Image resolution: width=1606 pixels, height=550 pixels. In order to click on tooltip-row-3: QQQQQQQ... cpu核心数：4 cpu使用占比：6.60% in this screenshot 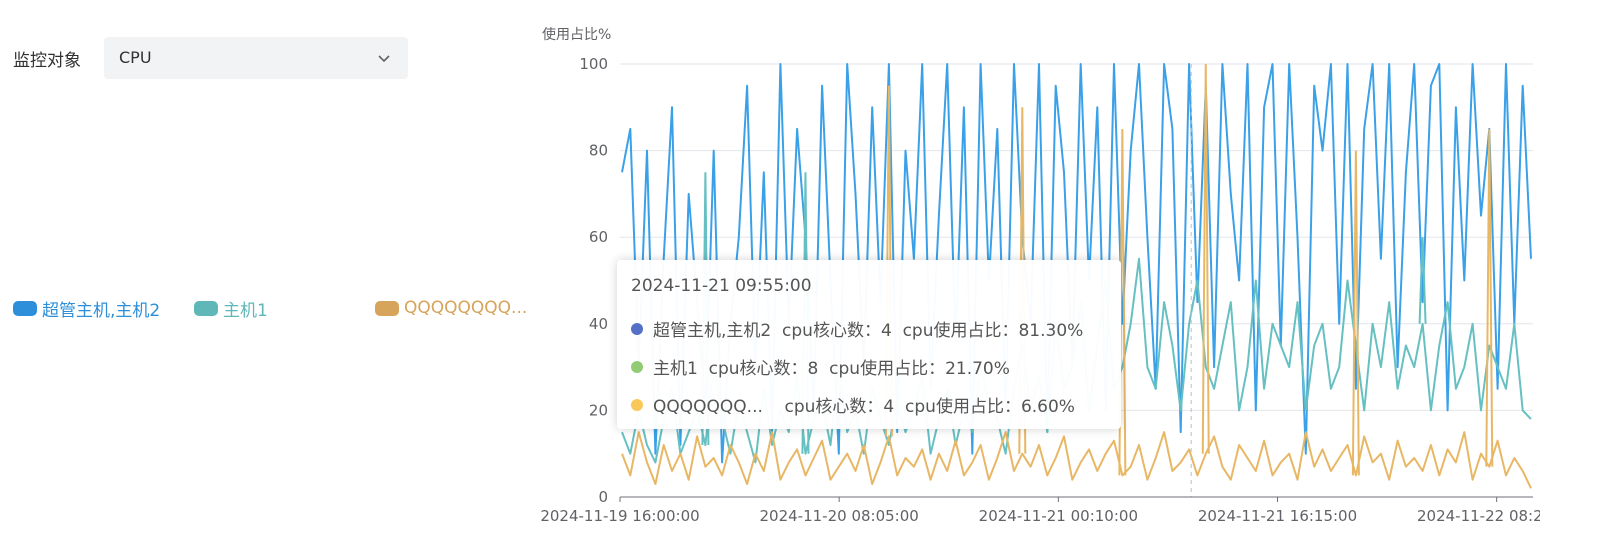, I will do `click(853, 404)`.